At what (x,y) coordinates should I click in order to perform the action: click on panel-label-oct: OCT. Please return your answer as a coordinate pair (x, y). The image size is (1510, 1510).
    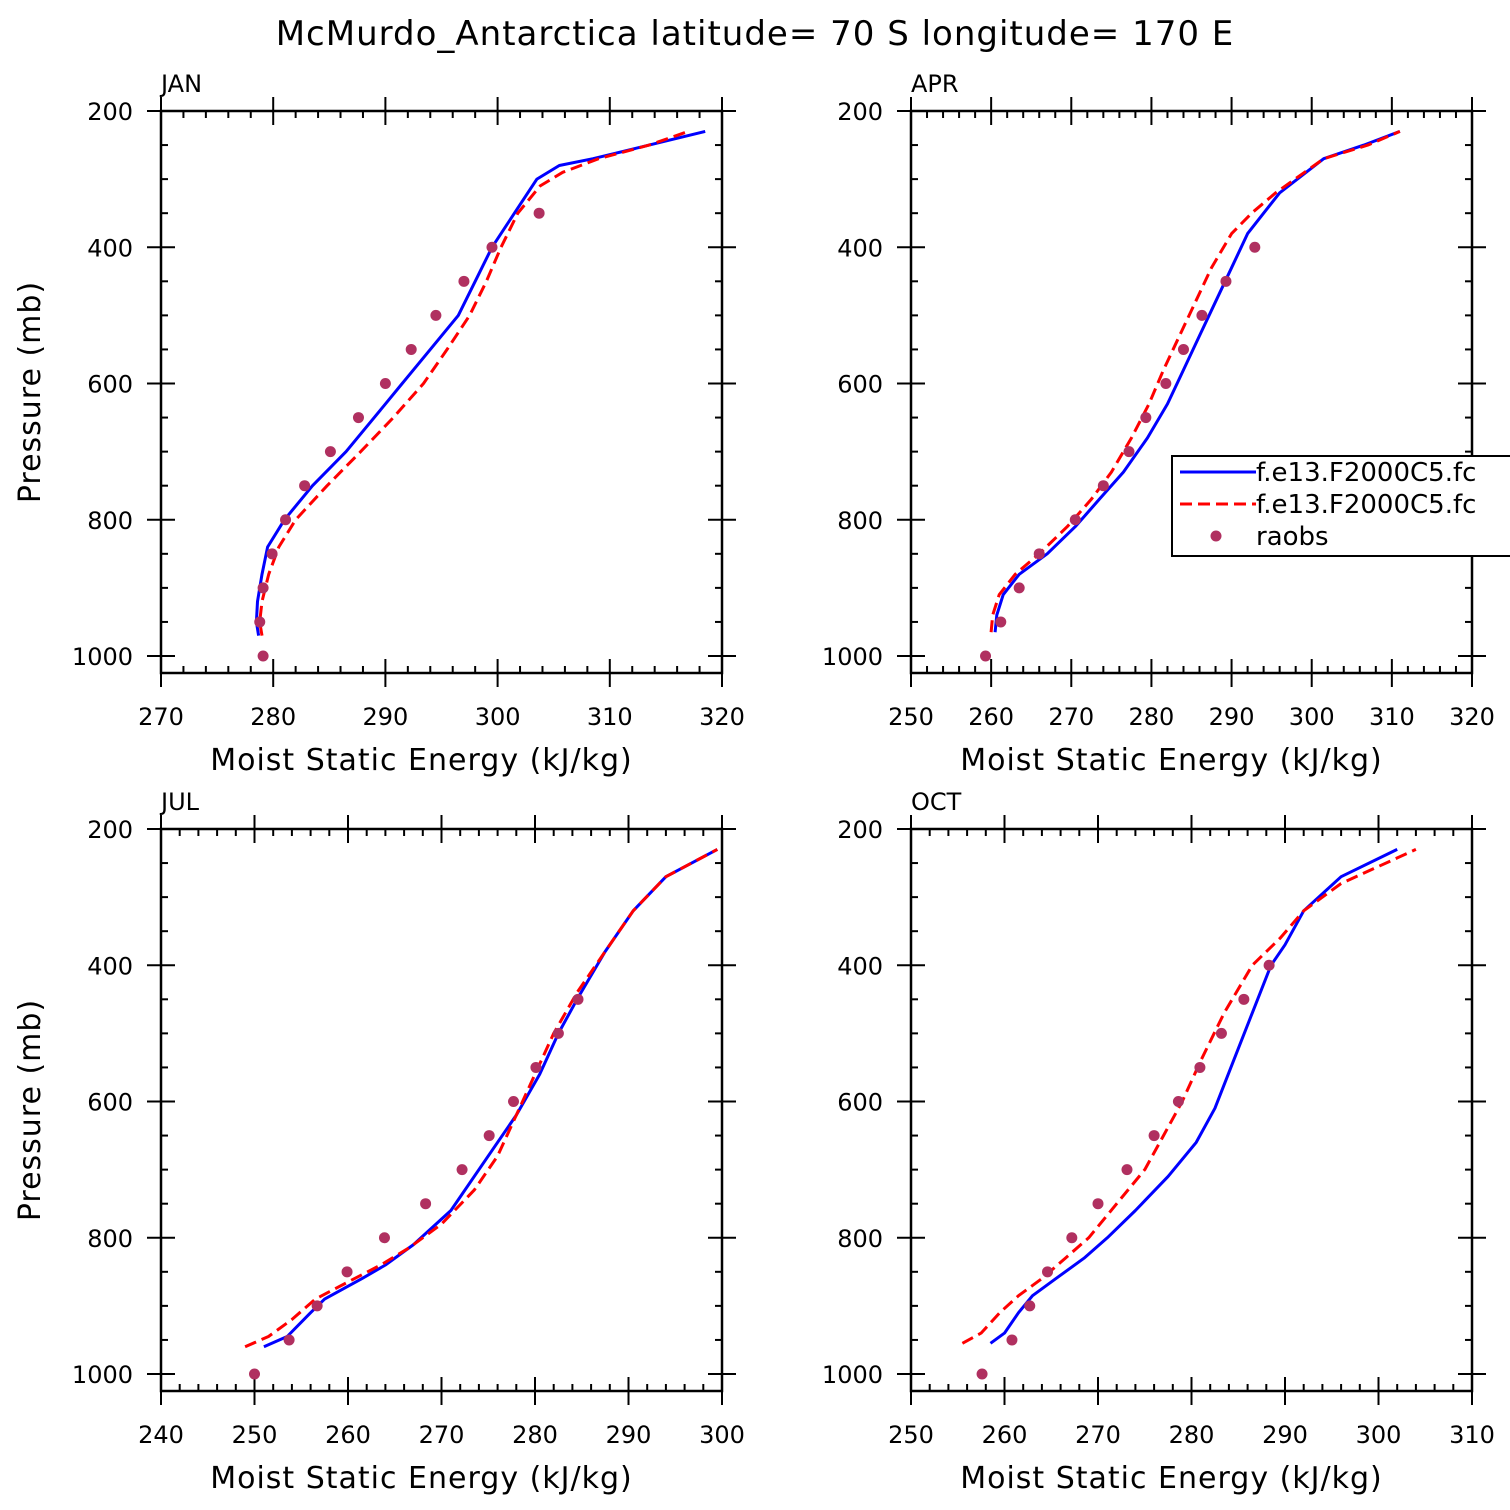
    Looking at the image, I should click on (936, 802).